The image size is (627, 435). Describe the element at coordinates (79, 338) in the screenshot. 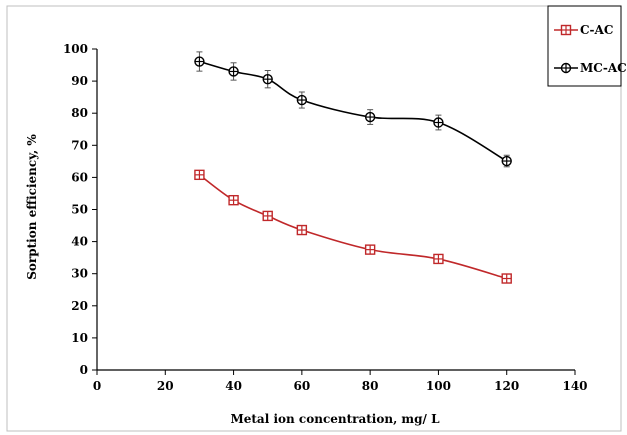

I see `y-tick-label: 10` at that location.